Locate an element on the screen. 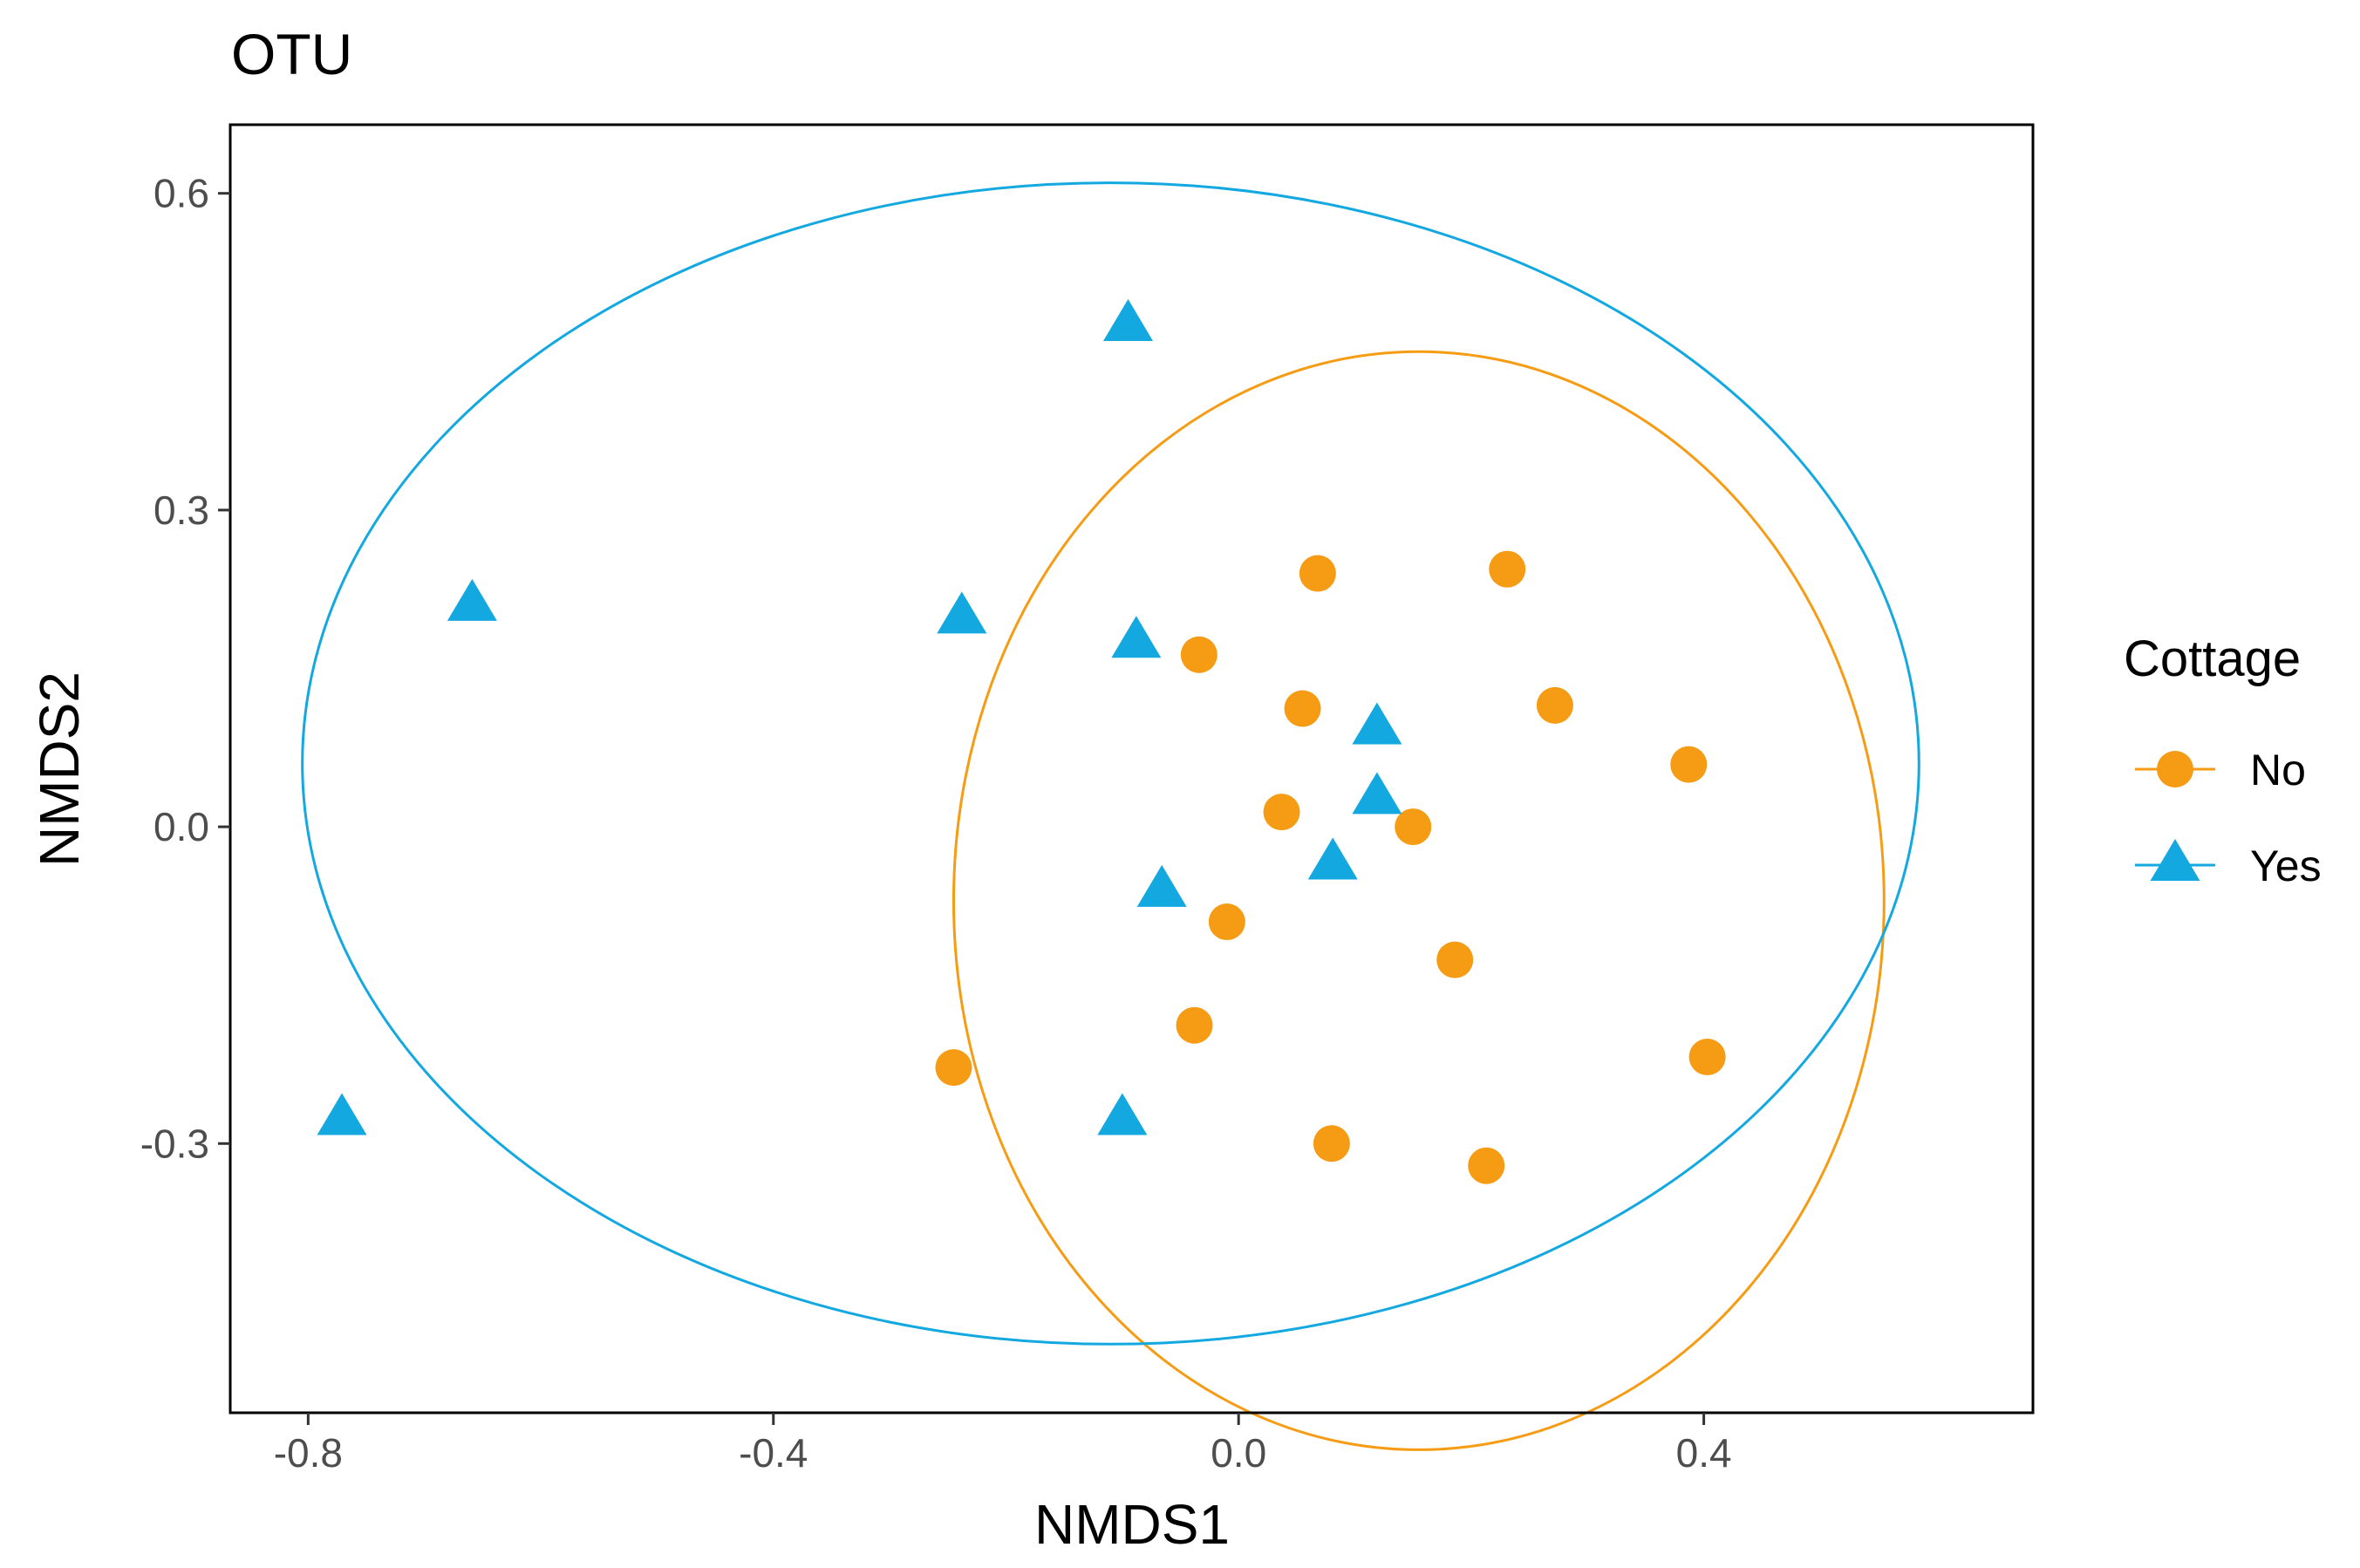 This screenshot has height=1568, width=2360. x-tick-label: 0.0 is located at coordinates (1238, 1453).